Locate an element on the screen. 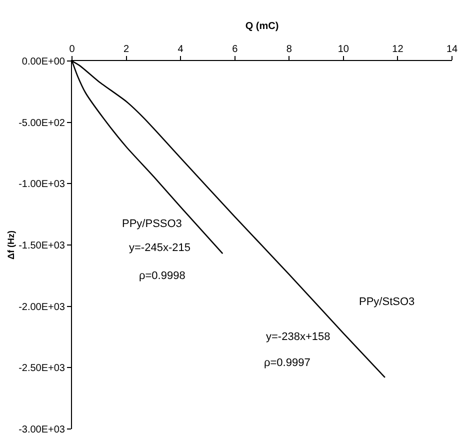 The image size is (468, 446). y-tick-label: -1.50E+03 is located at coordinates (42, 246).